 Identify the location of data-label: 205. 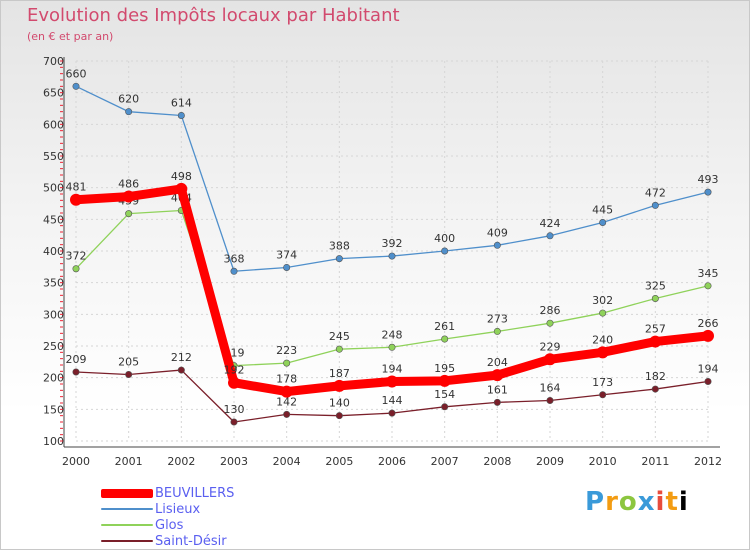
(128, 362).